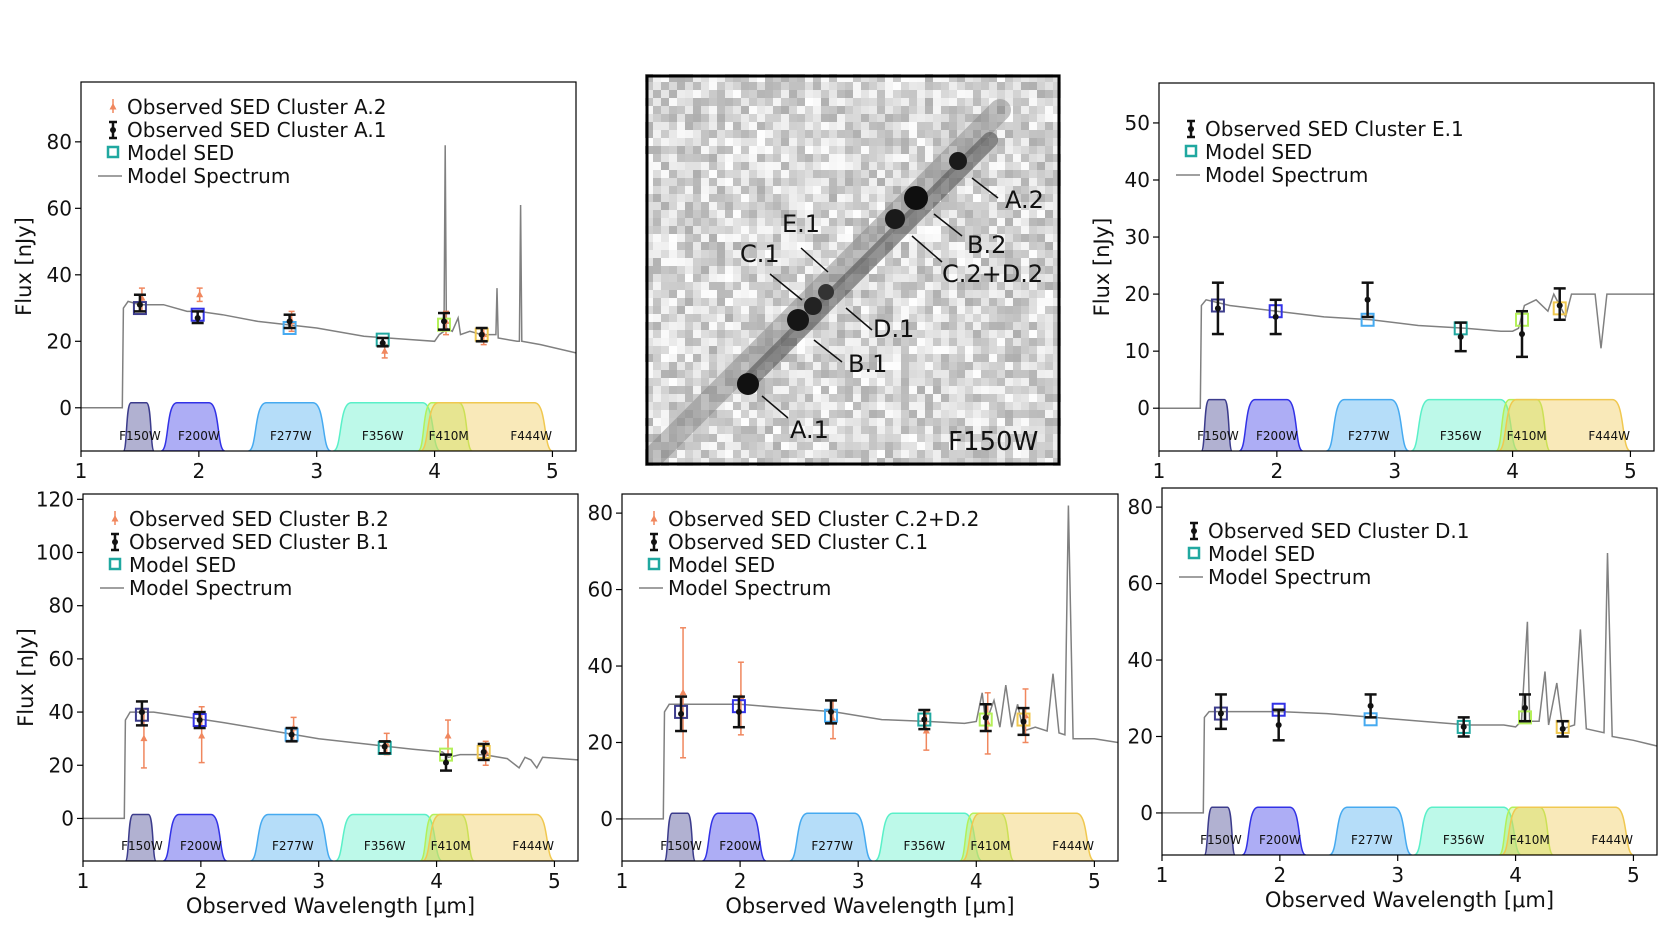 Image resolution: width=1661 pixels, height=938 pixels. What do you see at coordinates (1464, 840) in the screenshot?
I see `filter-label-F356W: F356W` at bounding box center [1464, 840].